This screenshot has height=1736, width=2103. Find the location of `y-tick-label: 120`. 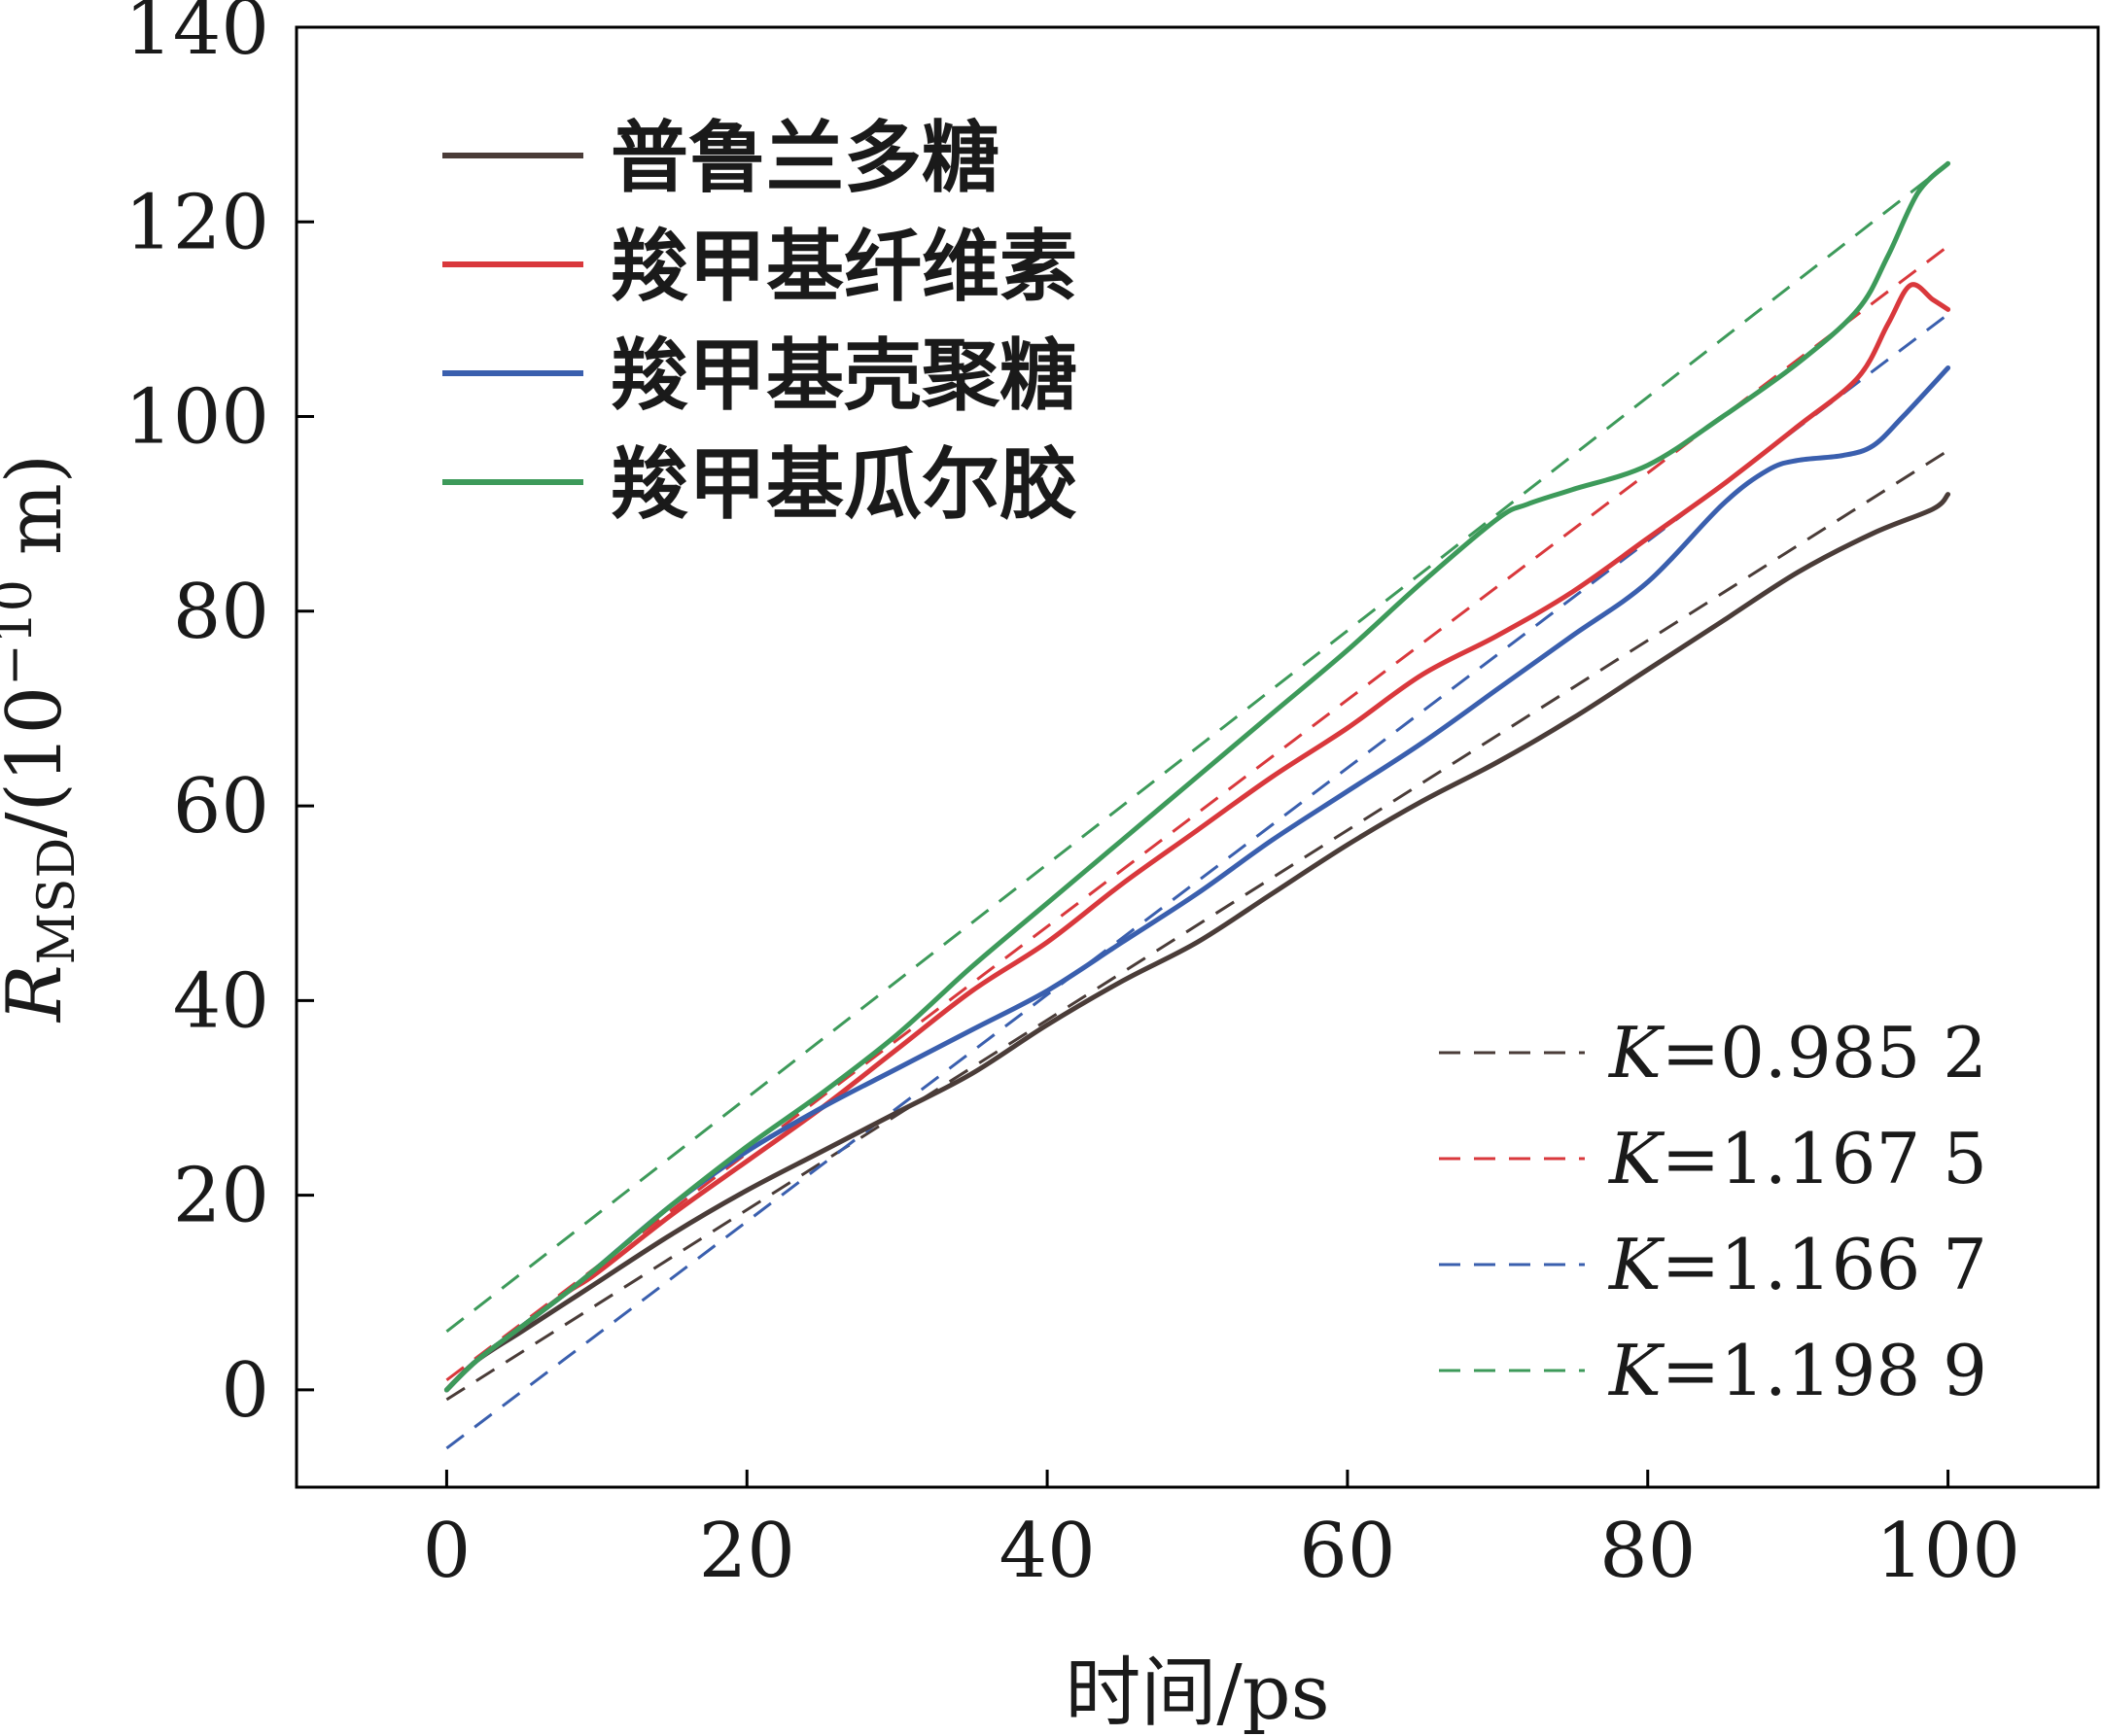

y-tick-label: 120 is located at coordinates (196, 222).